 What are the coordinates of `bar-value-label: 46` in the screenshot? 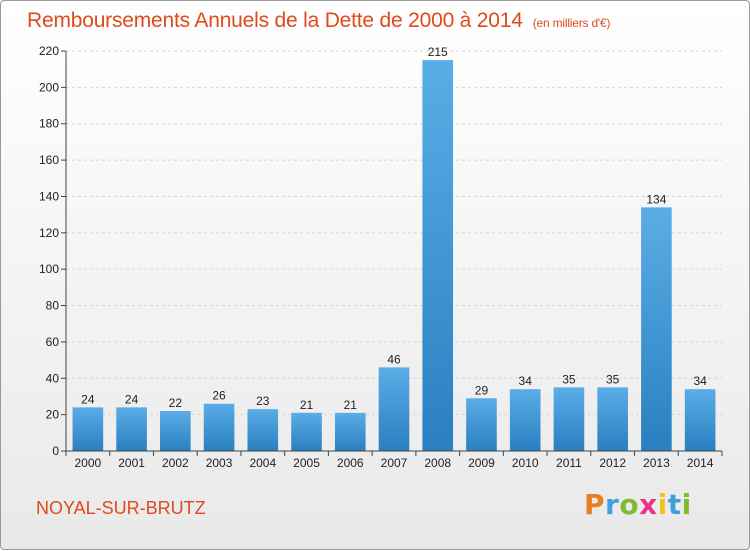 It's located at (394, 359).